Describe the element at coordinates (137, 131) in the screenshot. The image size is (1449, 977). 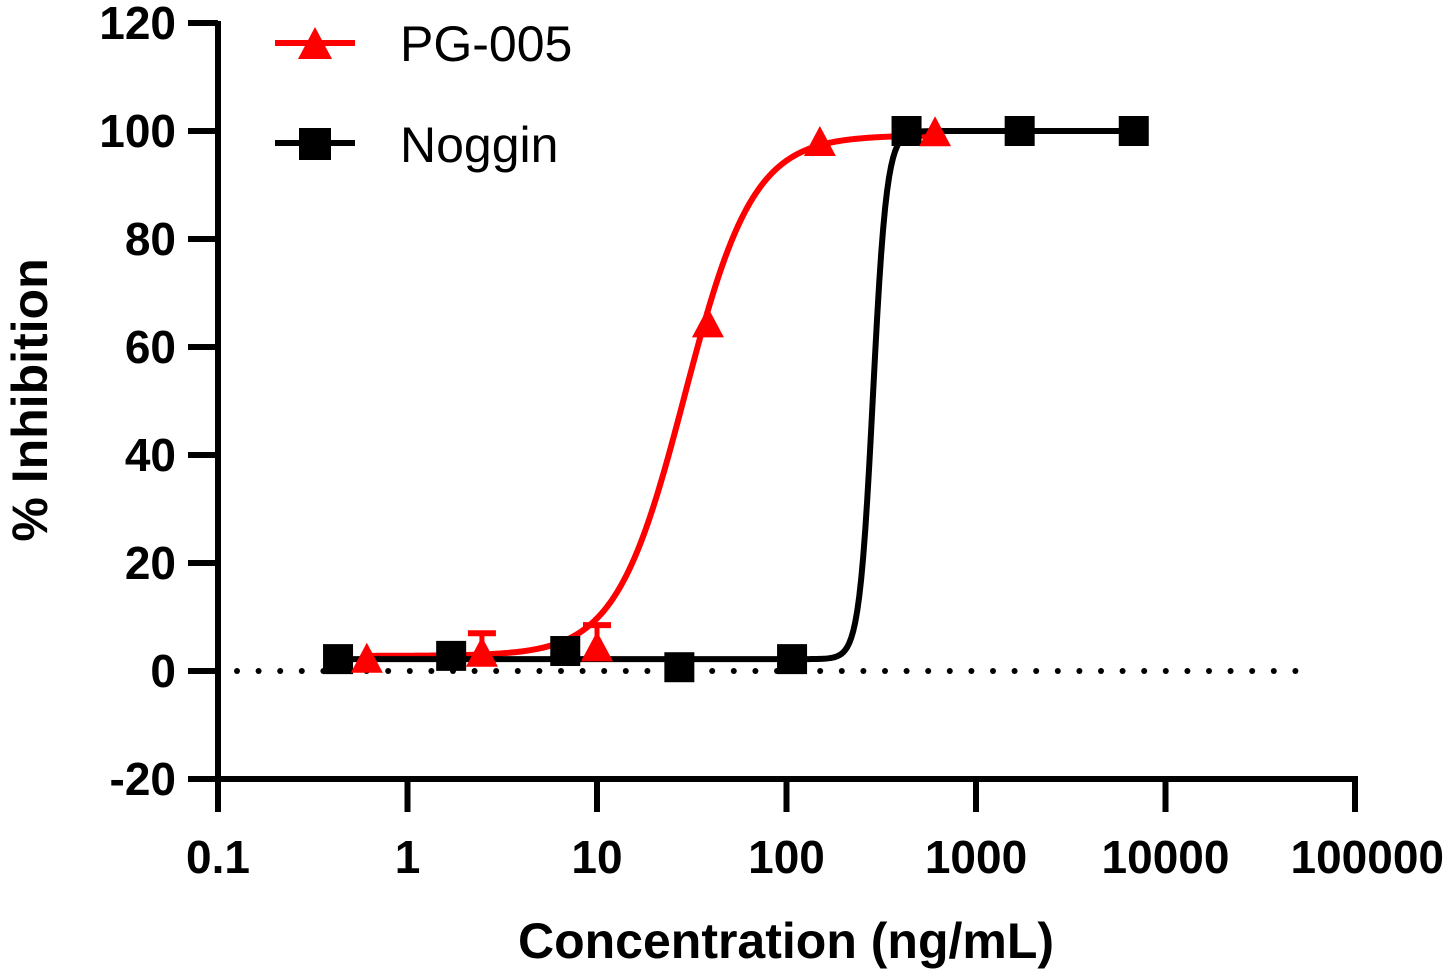
I see `y-tick-label: 100` at that location.